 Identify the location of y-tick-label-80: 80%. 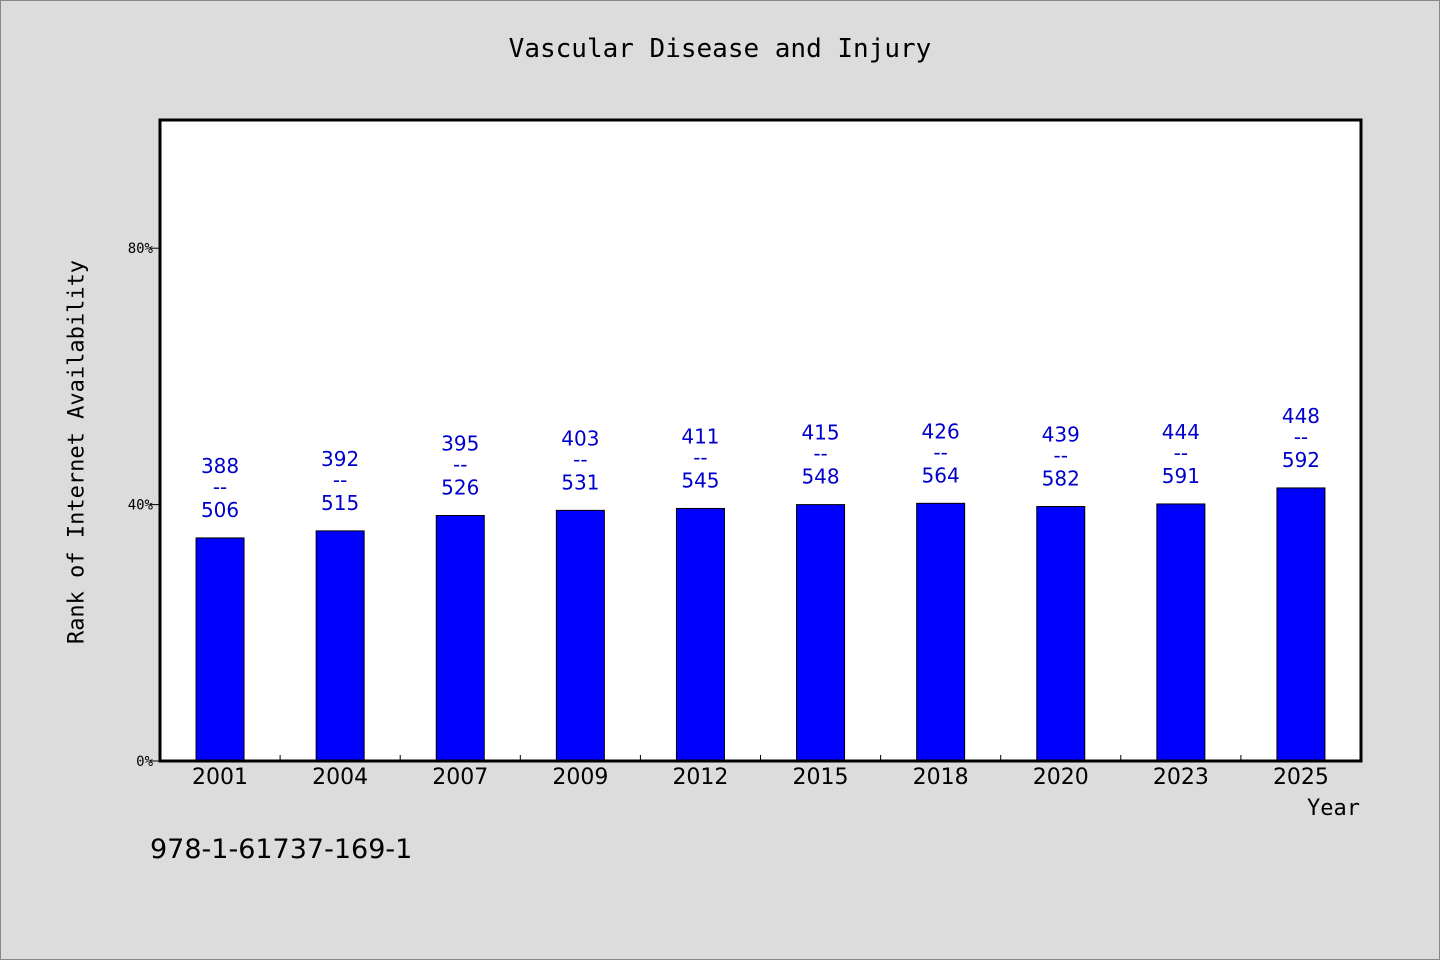
(141, 249).